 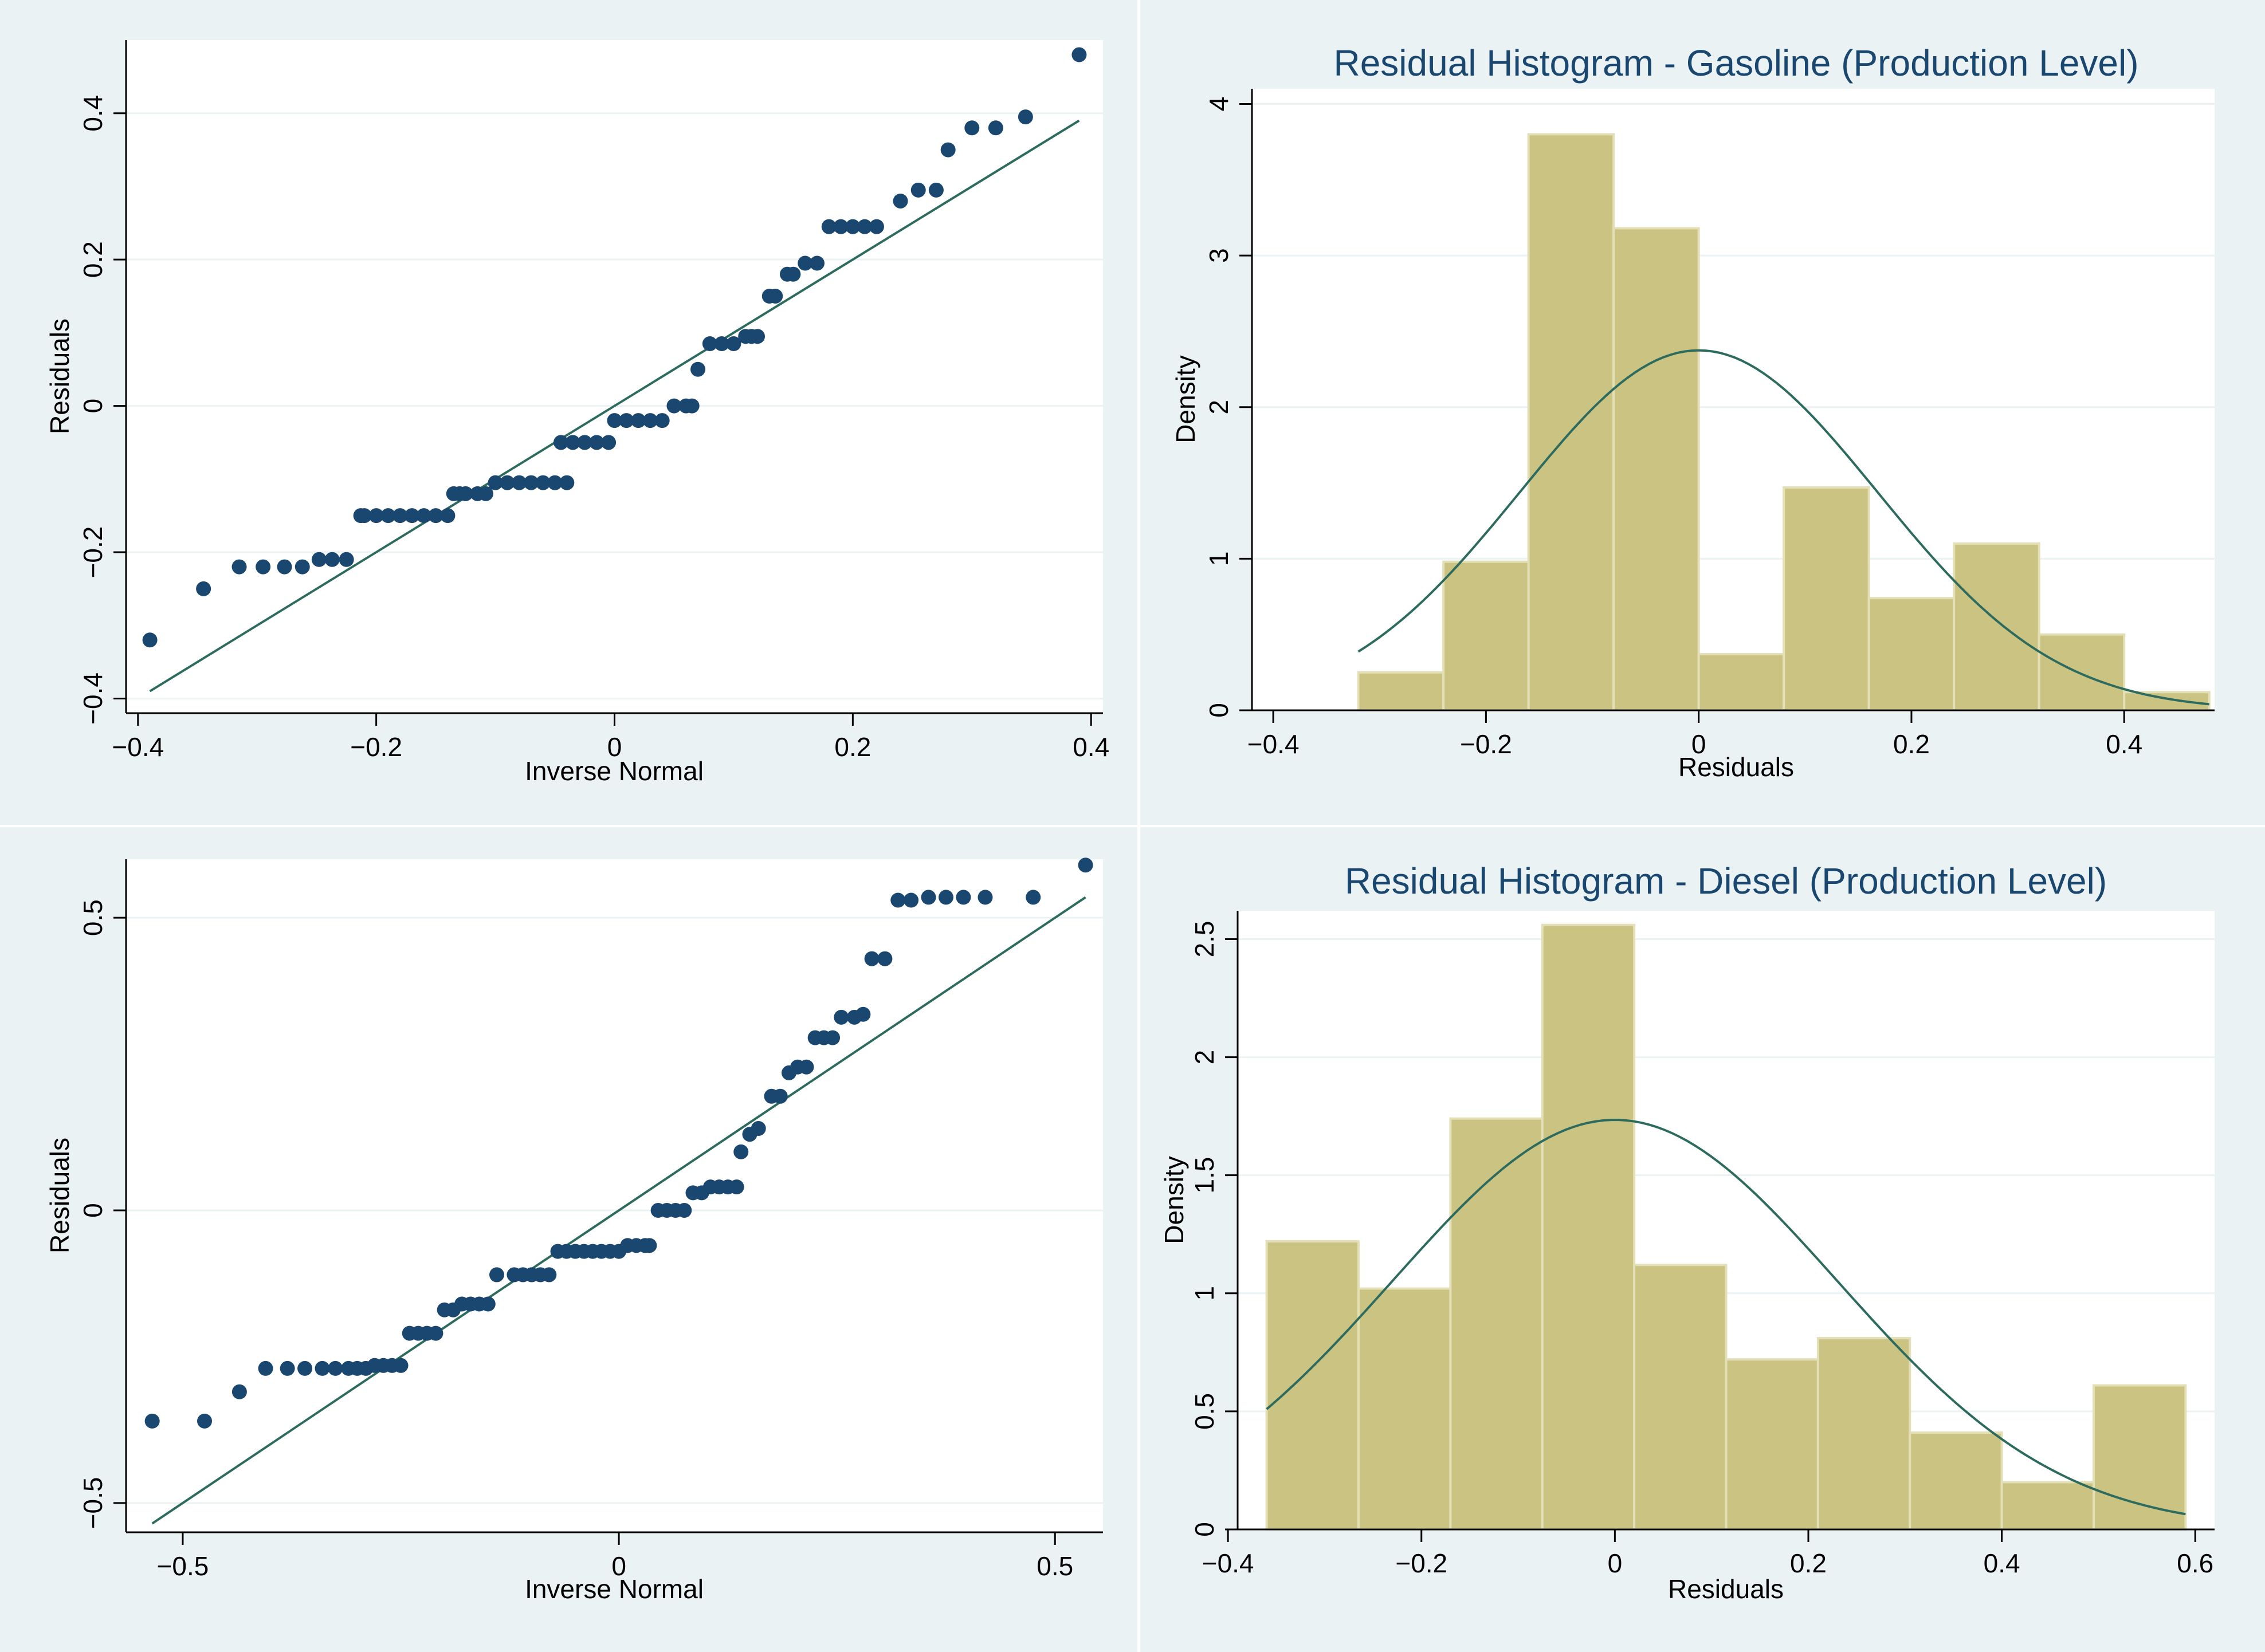 I want to click on y-tick-label: 0.5, so click(x=1204, y=1411).